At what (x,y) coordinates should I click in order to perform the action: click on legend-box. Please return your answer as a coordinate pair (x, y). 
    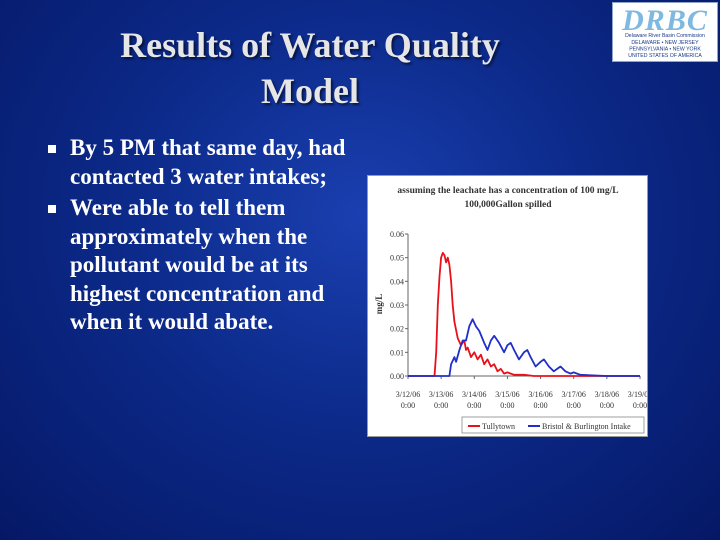
    Looking at the image, I should click on (553, 425).